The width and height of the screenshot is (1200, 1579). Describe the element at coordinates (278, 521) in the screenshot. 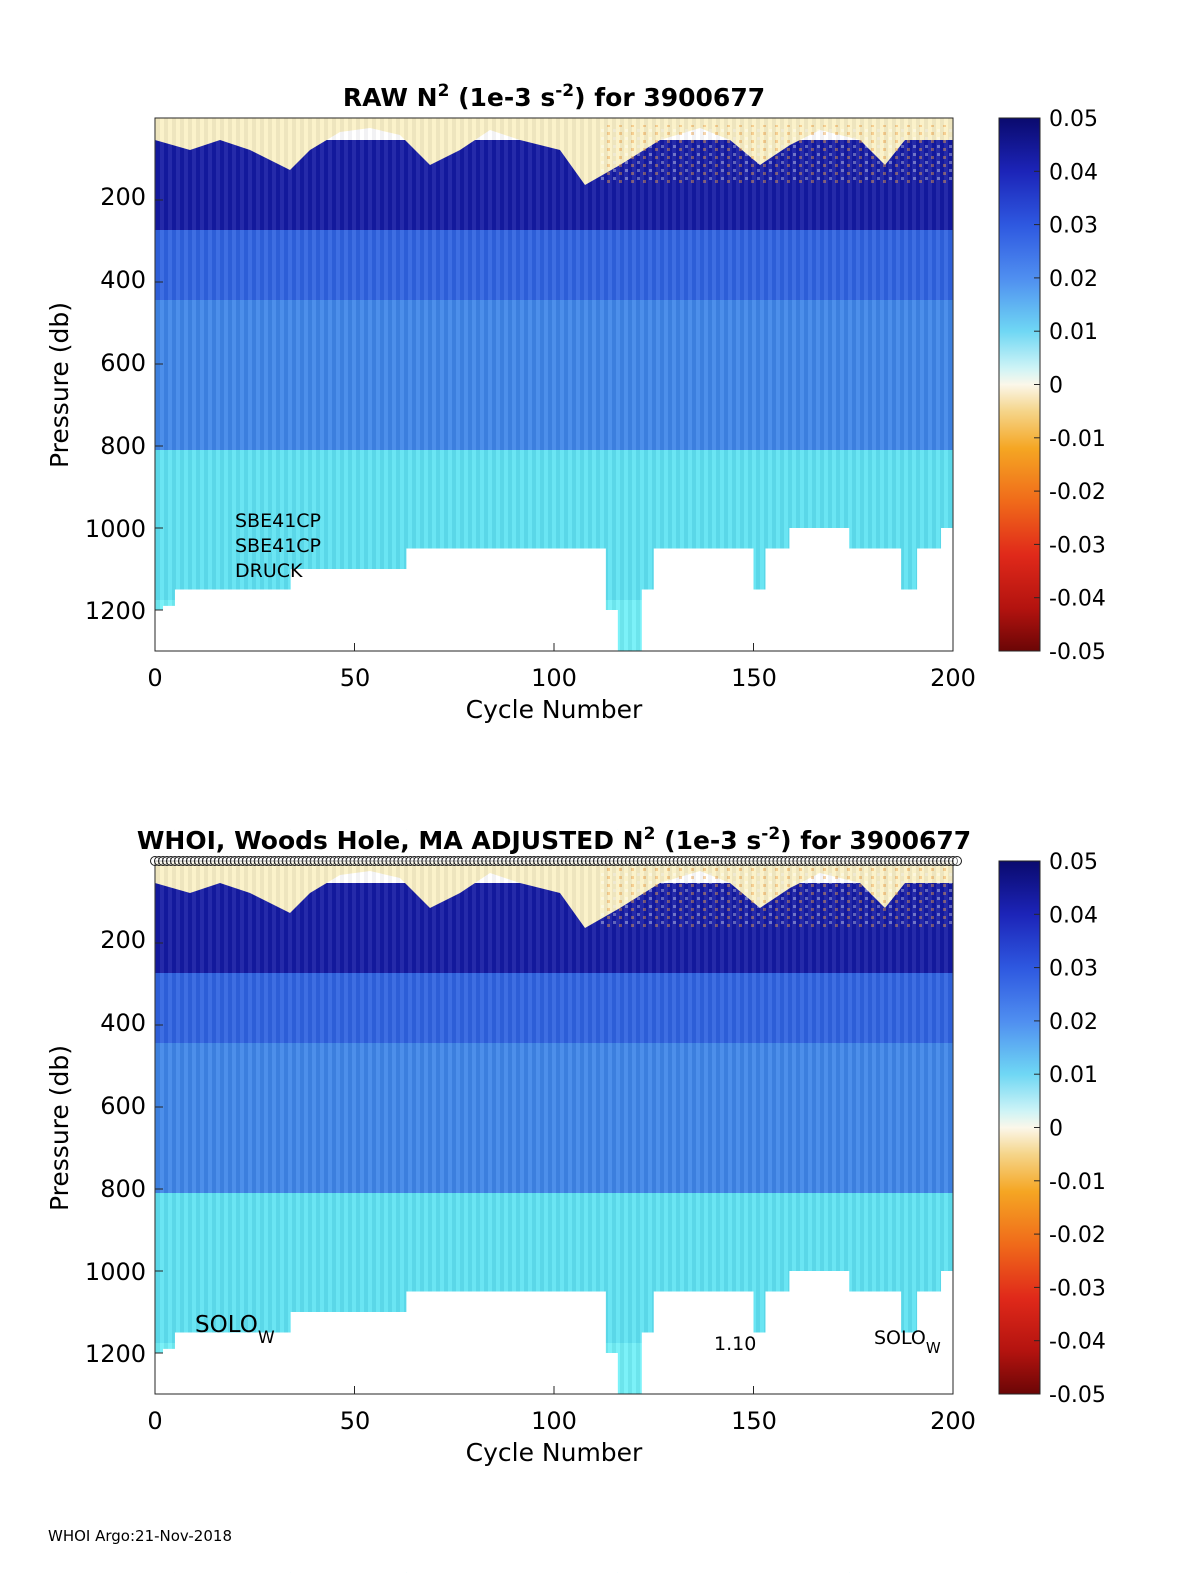

I see `annotation-ctd: SBE41CP` at that location.